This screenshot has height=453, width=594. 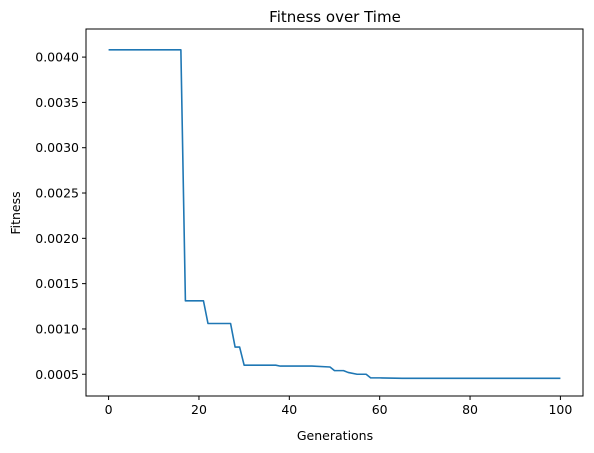 I want to click on x-axis-label: Generations, so click(x=335, y=435).